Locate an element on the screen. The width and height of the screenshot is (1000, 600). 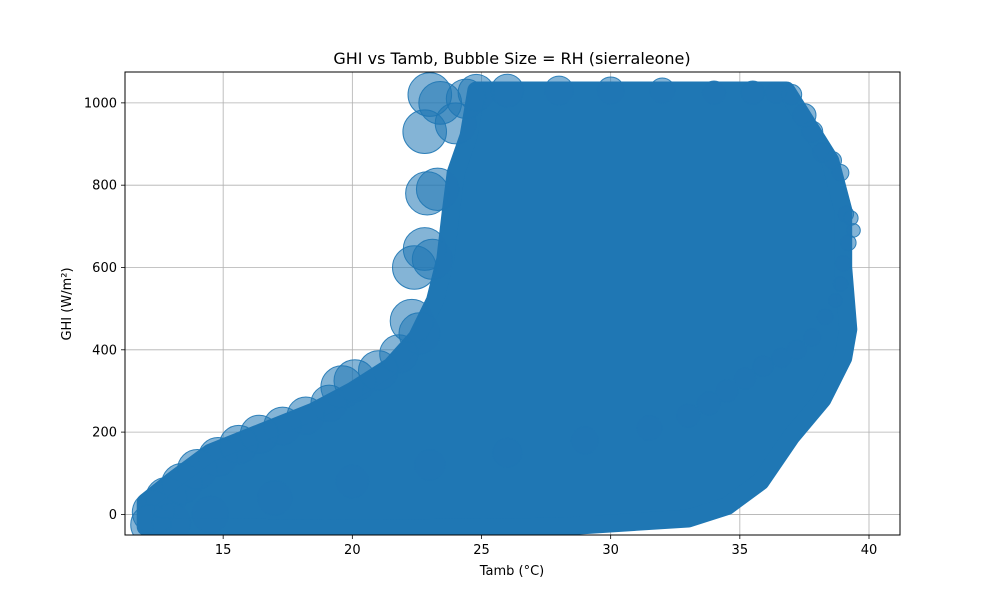
x-tick-label: 15 is located at coordinates (223, 550).